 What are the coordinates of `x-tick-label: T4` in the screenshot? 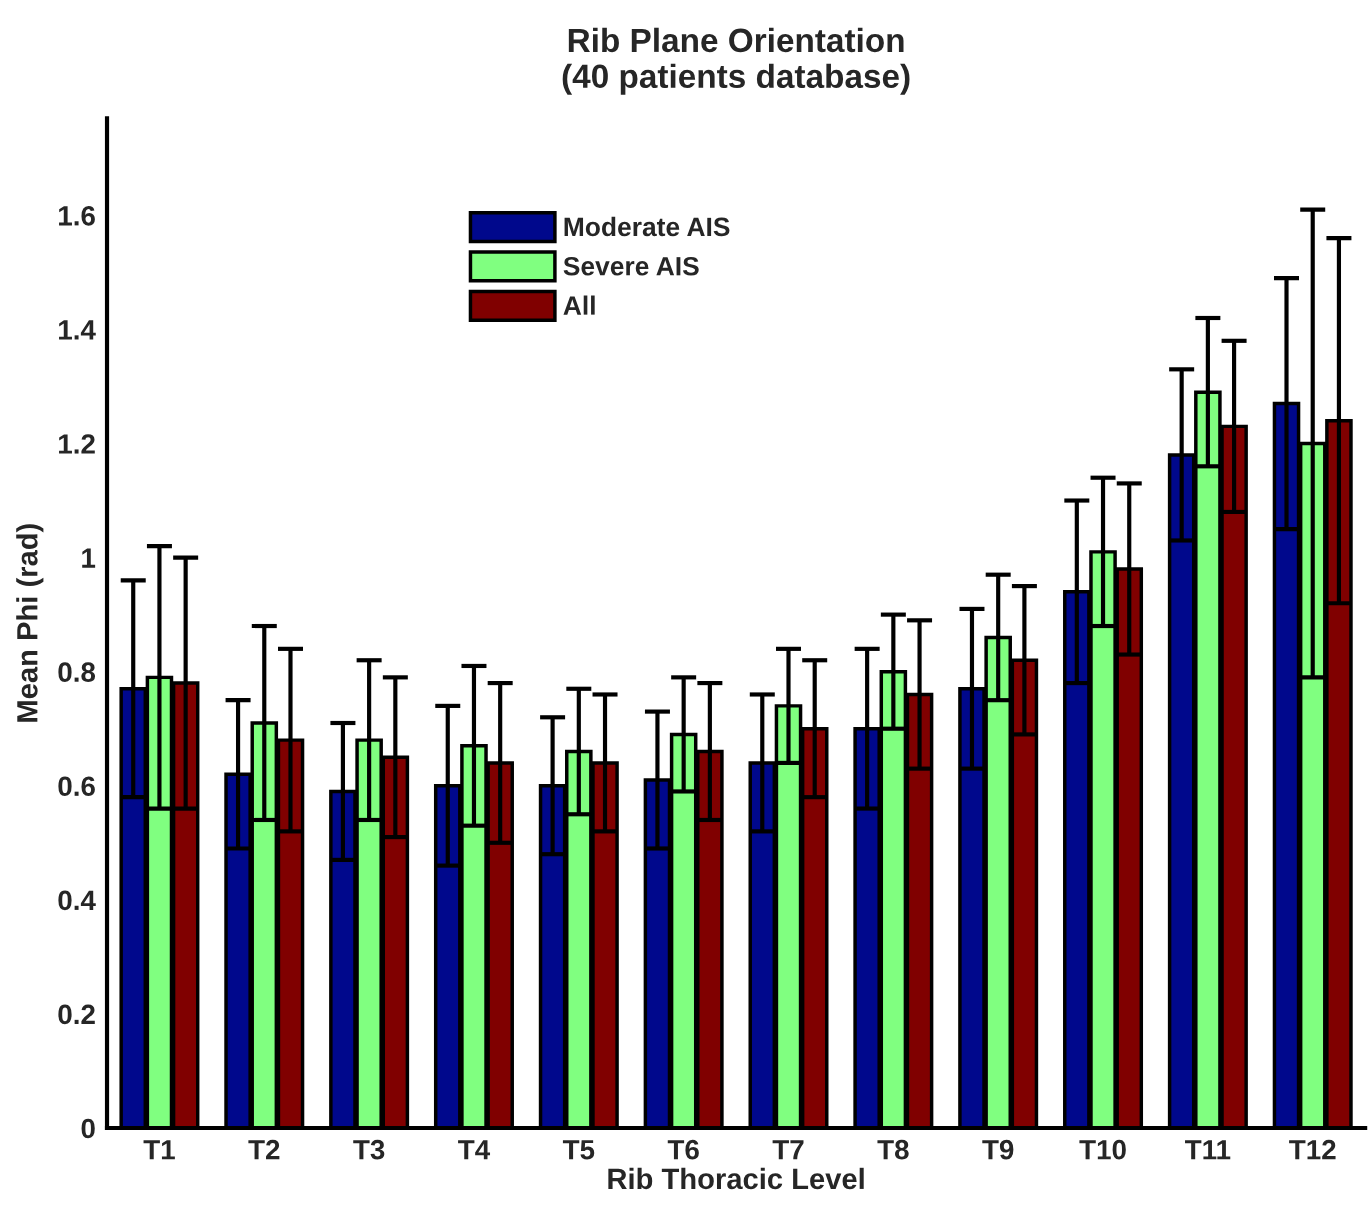 It's located at (474, 1150).